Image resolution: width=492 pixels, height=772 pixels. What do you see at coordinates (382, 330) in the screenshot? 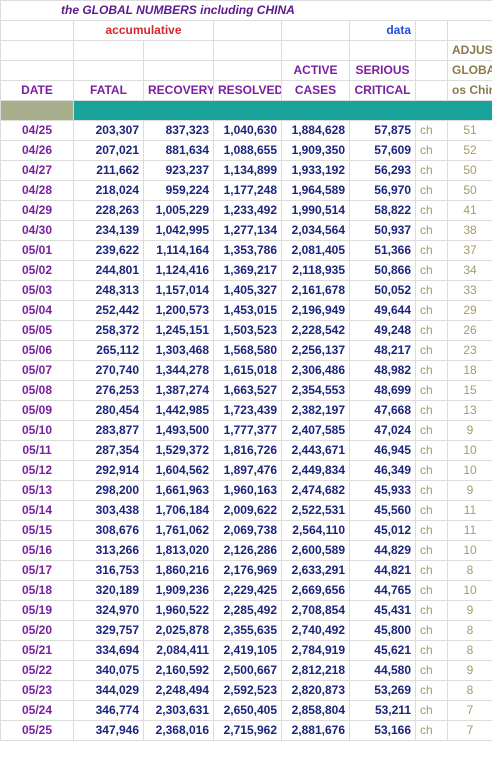
I see `serious-critical-cell: 49,248` at bounding box center [382, 330].